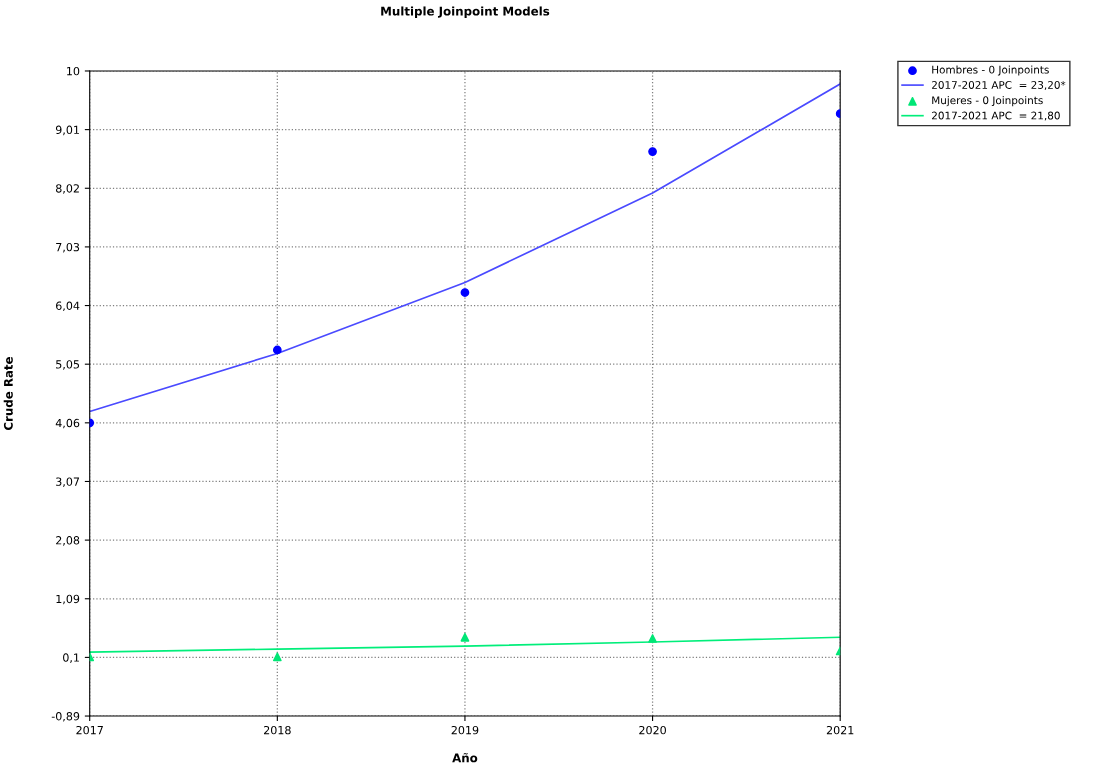 The height and width of the screenshot is (780, 1094). Describe the element at coordinates (73, 71) in the screenshot. I see `y-tick-label: 10` at that location.